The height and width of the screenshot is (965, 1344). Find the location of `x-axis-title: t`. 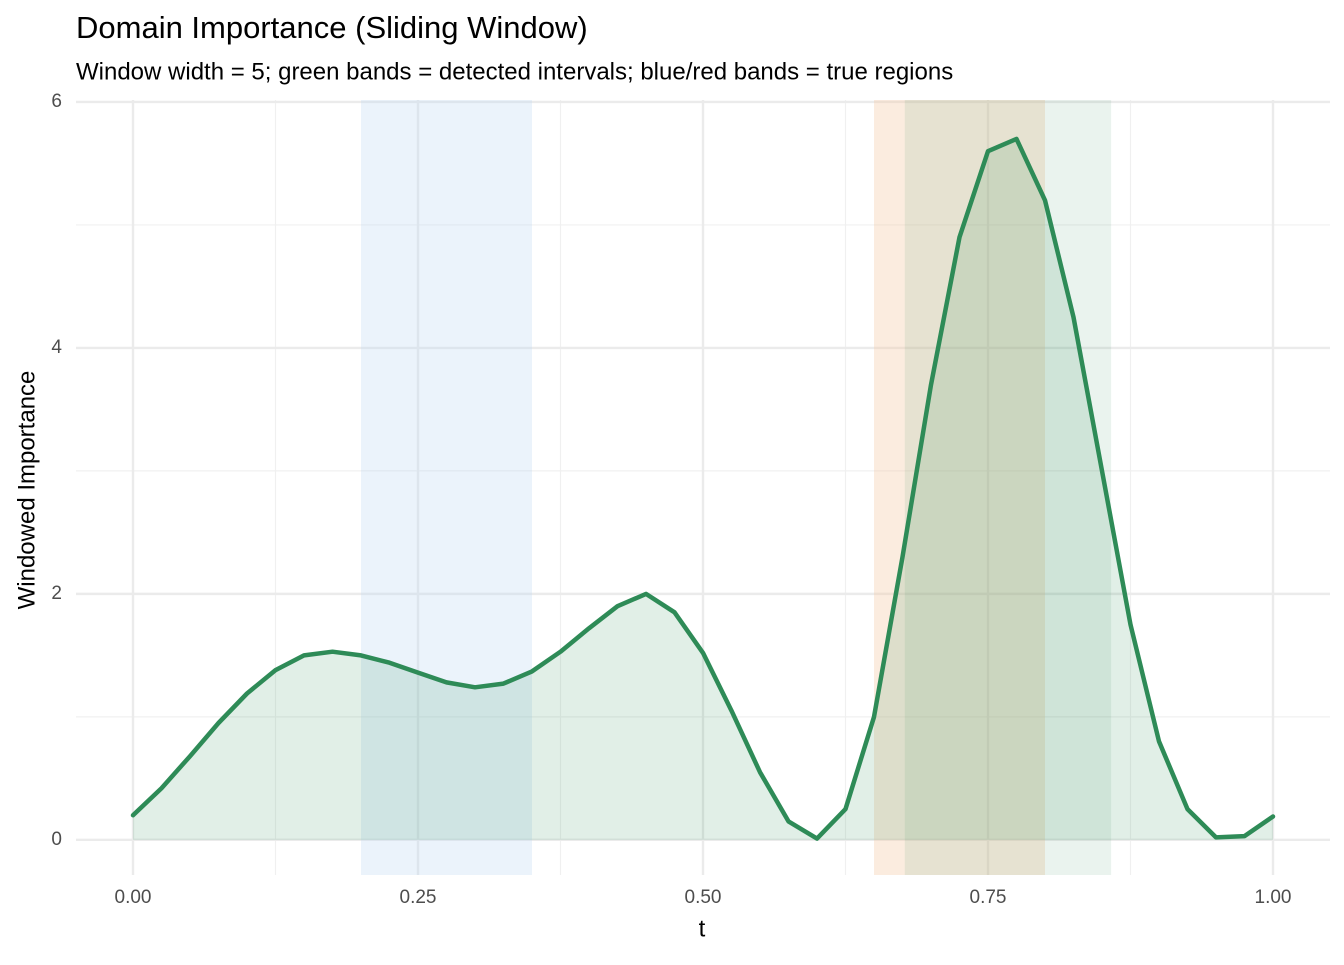

x-axis-title: t is located at coordinates (702, 928).